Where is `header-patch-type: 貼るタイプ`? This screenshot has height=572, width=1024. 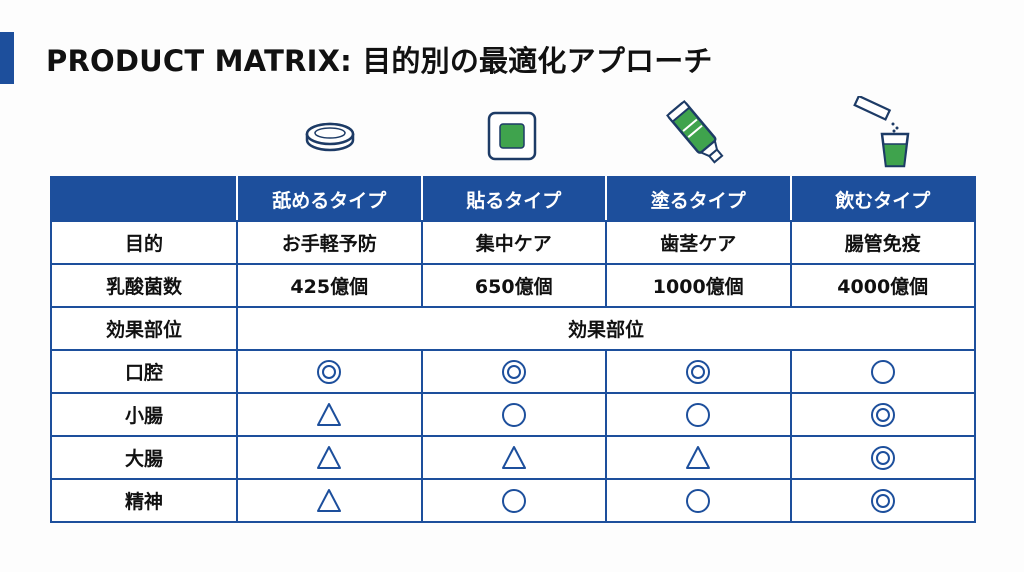 header-patch-type: 貼るタイプ is located at coordinates (513, 199).